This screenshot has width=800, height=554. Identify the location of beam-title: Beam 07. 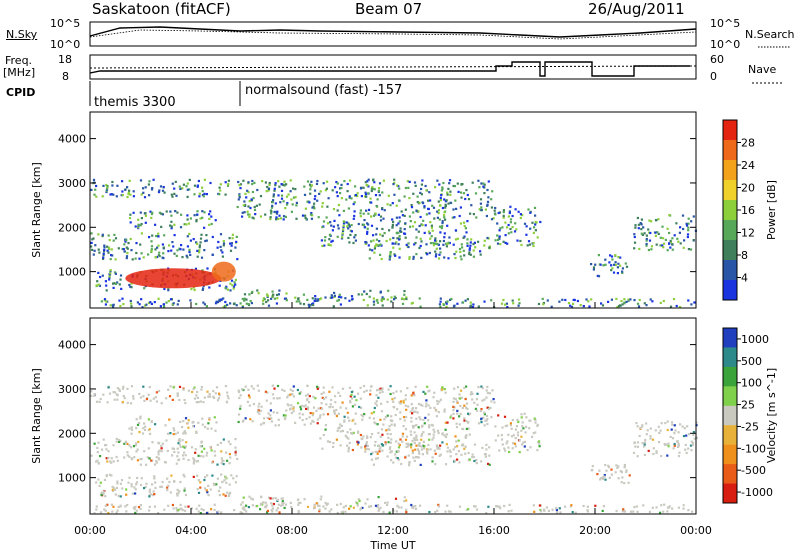
(389, 9).